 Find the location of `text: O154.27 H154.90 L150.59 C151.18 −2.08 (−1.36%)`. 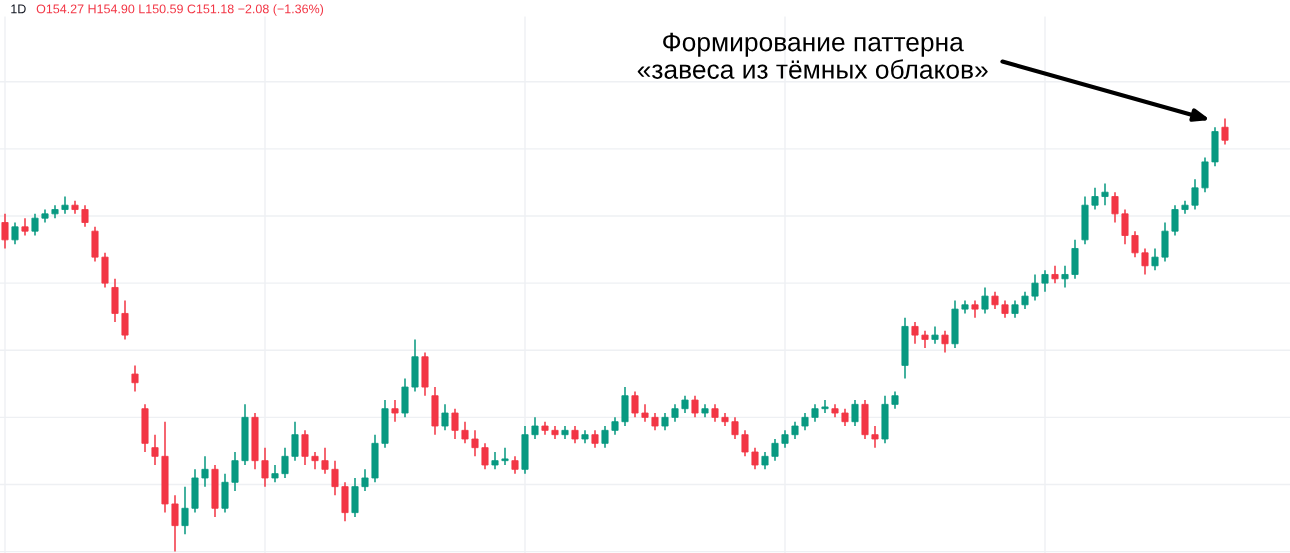

text: O154.27 H154.90 L150.59 C151.18 −2.08 (−1.36%) is located at coordinates (180, 10).